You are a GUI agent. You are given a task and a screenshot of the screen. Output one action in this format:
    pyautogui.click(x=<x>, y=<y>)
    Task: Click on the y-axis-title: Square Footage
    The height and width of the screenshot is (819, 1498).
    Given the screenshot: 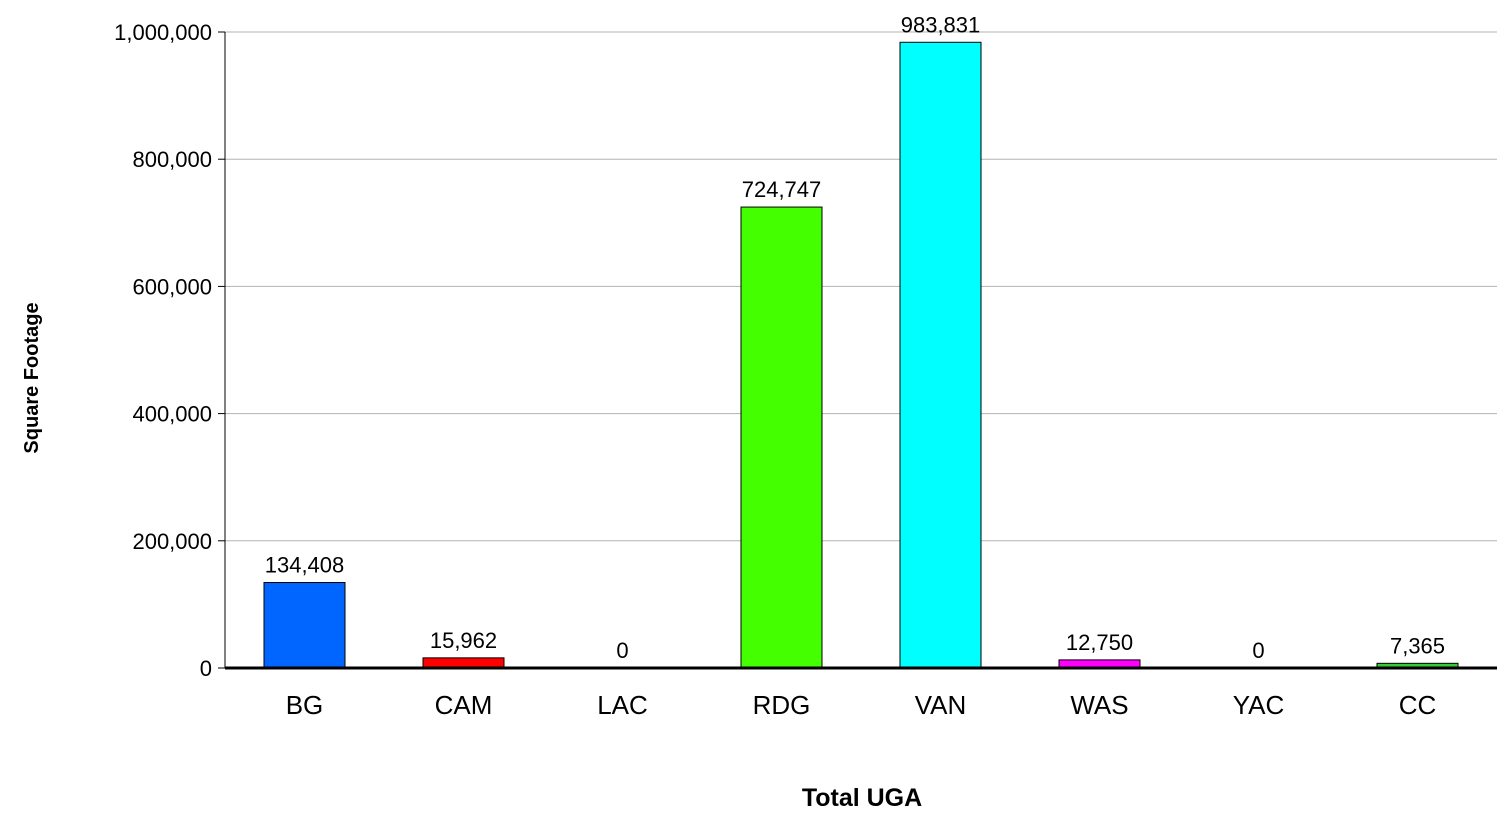 What is the action you would take?
    pyautogui.click(x=32, y=377)
    